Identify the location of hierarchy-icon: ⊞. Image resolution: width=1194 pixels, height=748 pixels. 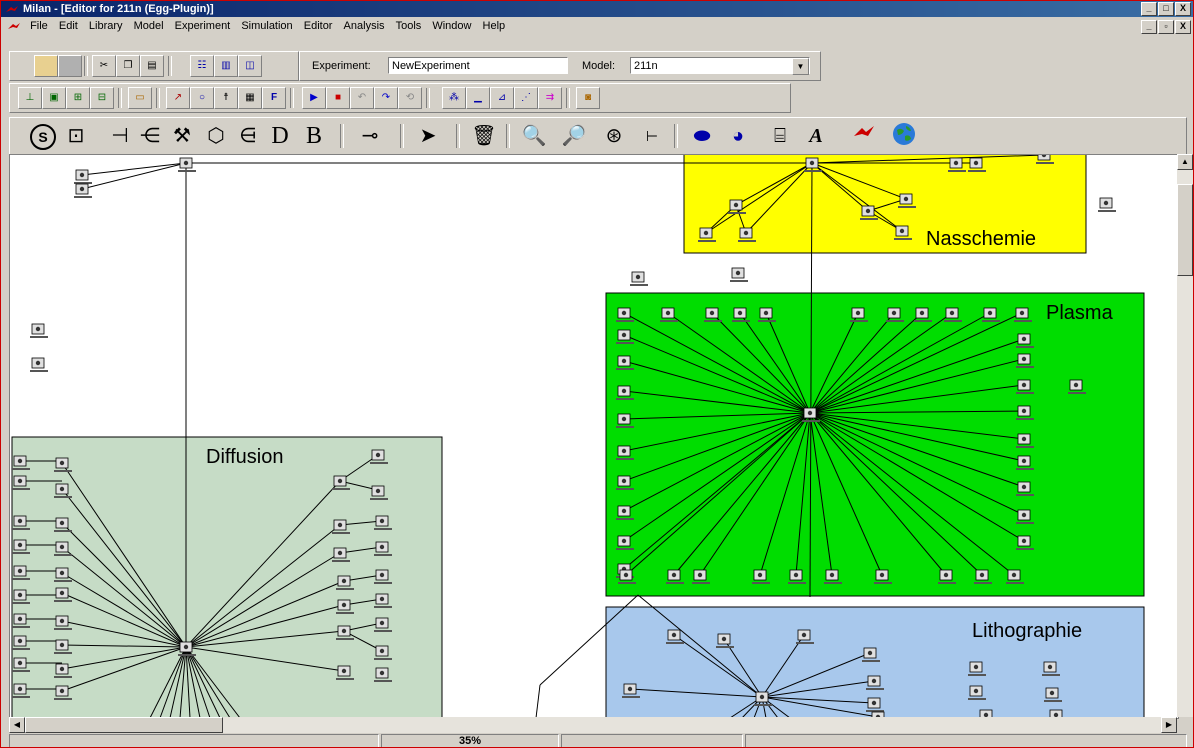
(78, 98).